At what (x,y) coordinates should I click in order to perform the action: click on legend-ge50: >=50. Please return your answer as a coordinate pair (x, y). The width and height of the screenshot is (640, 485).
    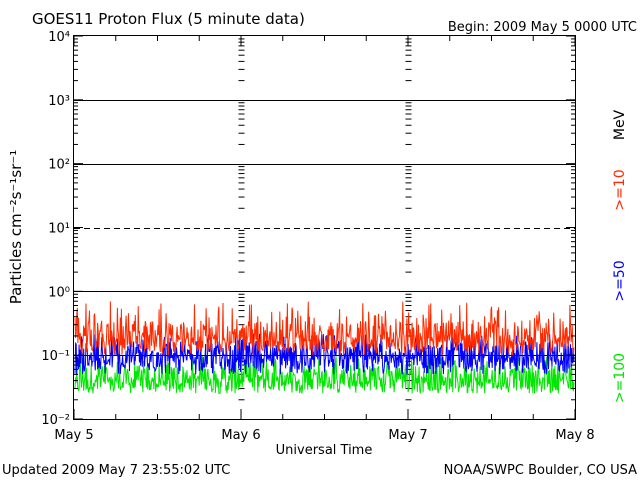
    Looking at the image, I should click on (620, 280).